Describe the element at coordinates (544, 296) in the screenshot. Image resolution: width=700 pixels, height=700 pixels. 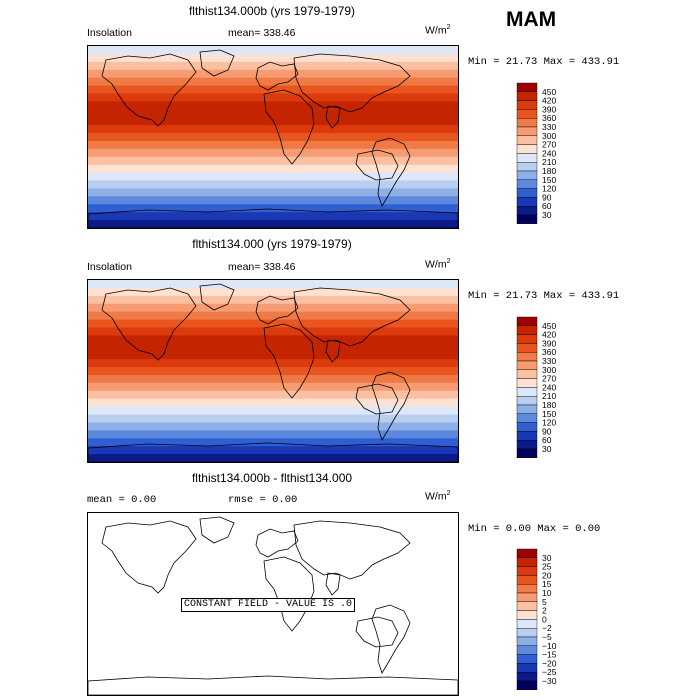
I see `panel-2-minmax: Min = 21.73 Max = 433.91` at that location.